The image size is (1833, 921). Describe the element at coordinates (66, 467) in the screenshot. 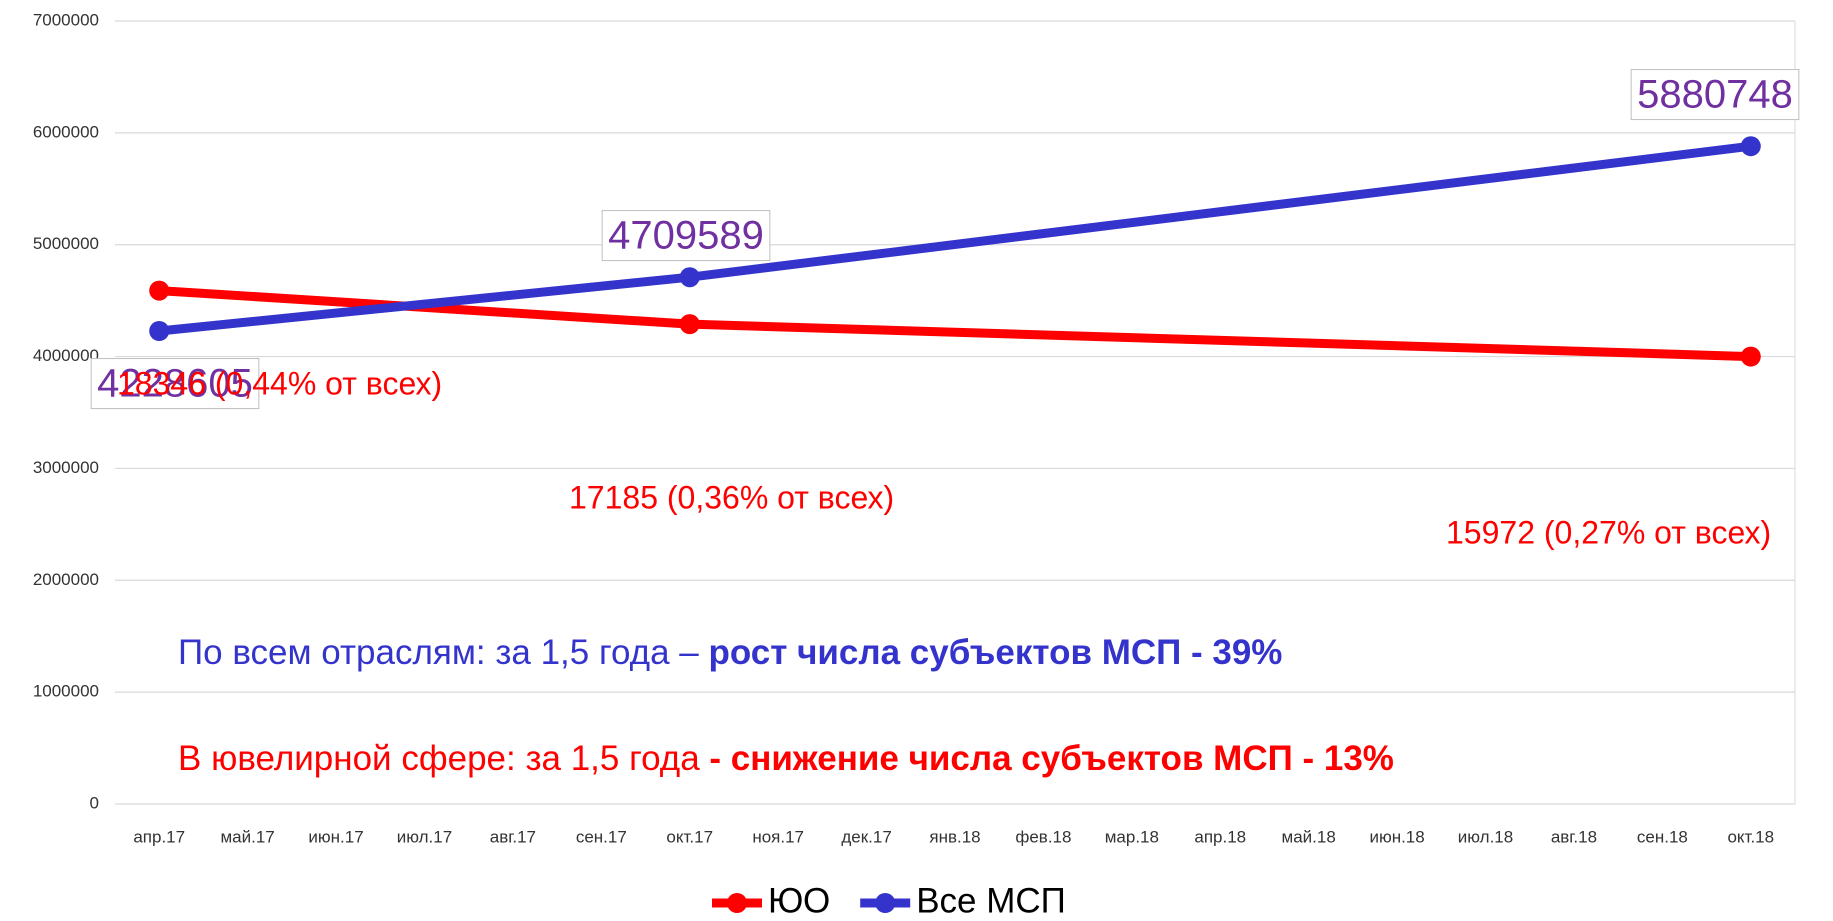

I see `y-tick-label: 3000000` at that location.